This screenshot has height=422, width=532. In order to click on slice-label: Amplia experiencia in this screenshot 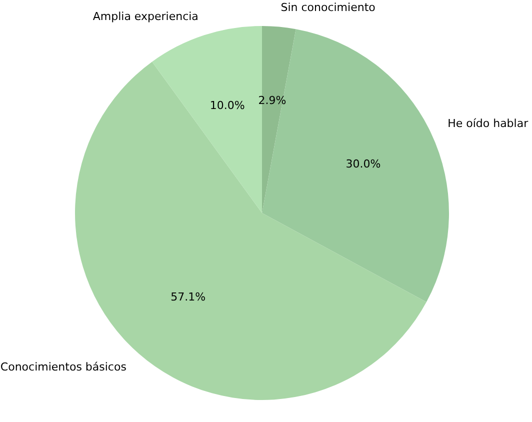, I will do `click(145, 17)`.